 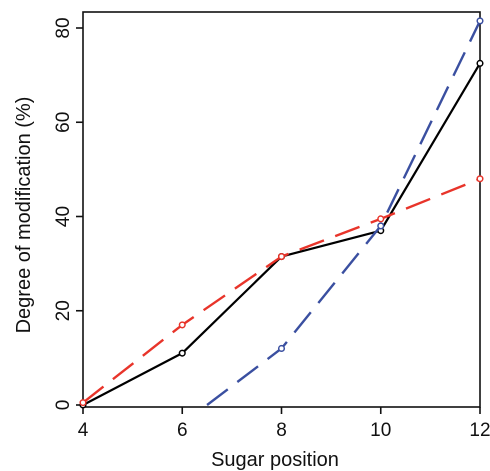 What do you see at coordinates (63, 310) in the screenshot?
I see `y-tick-label: 20` at bounding box center [63, 310].